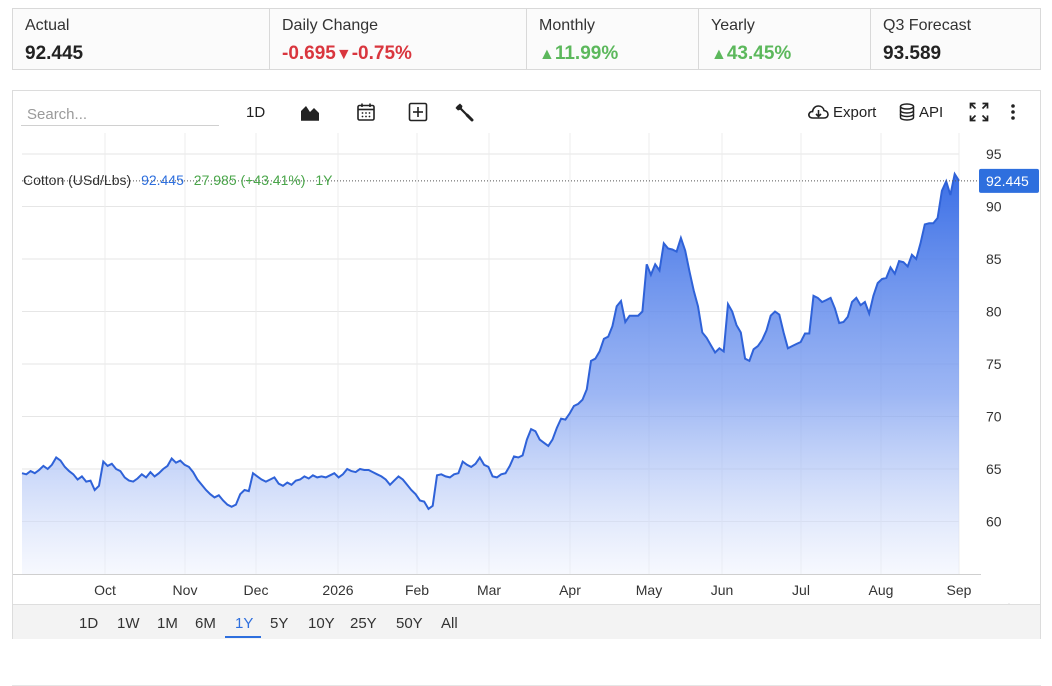  Describe the element at coordinates (955, 39) in the screenshot. I see `stat-q3-forecast: Q3 Forecast 93.589` at that location.